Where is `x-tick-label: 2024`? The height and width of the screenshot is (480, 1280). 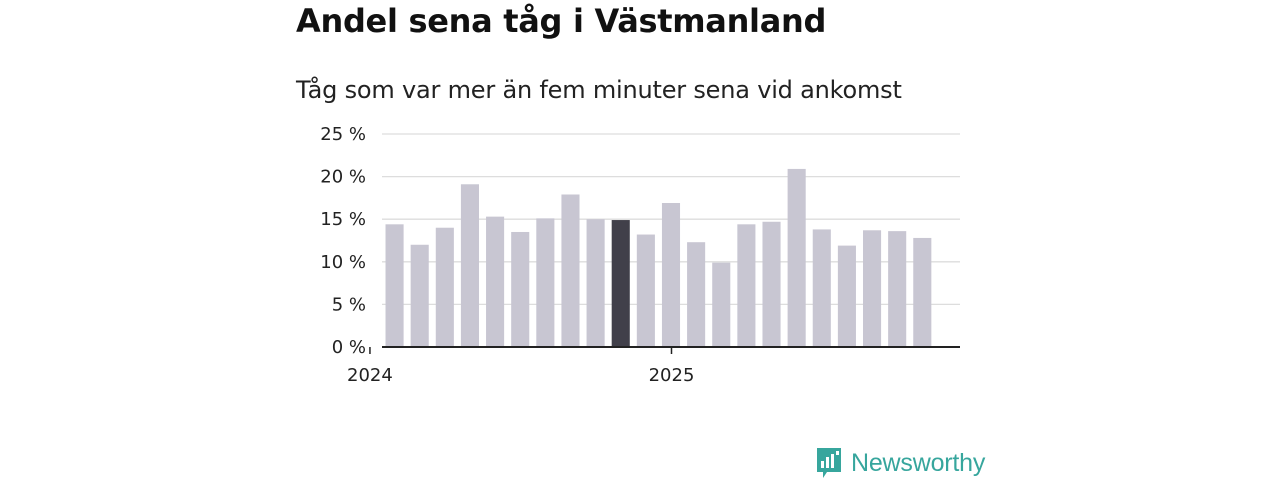 x-tick-label: 2024 is located at coordinates (370, 375).